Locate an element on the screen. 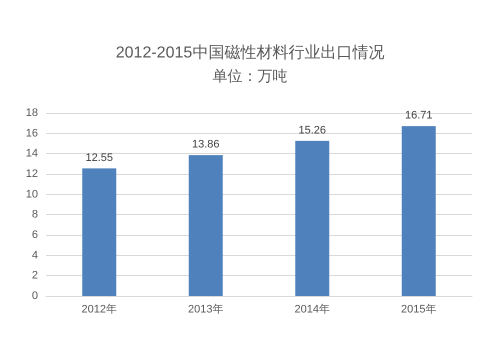  x-tick-label: 2014年 is located at coordinates (312, 310).